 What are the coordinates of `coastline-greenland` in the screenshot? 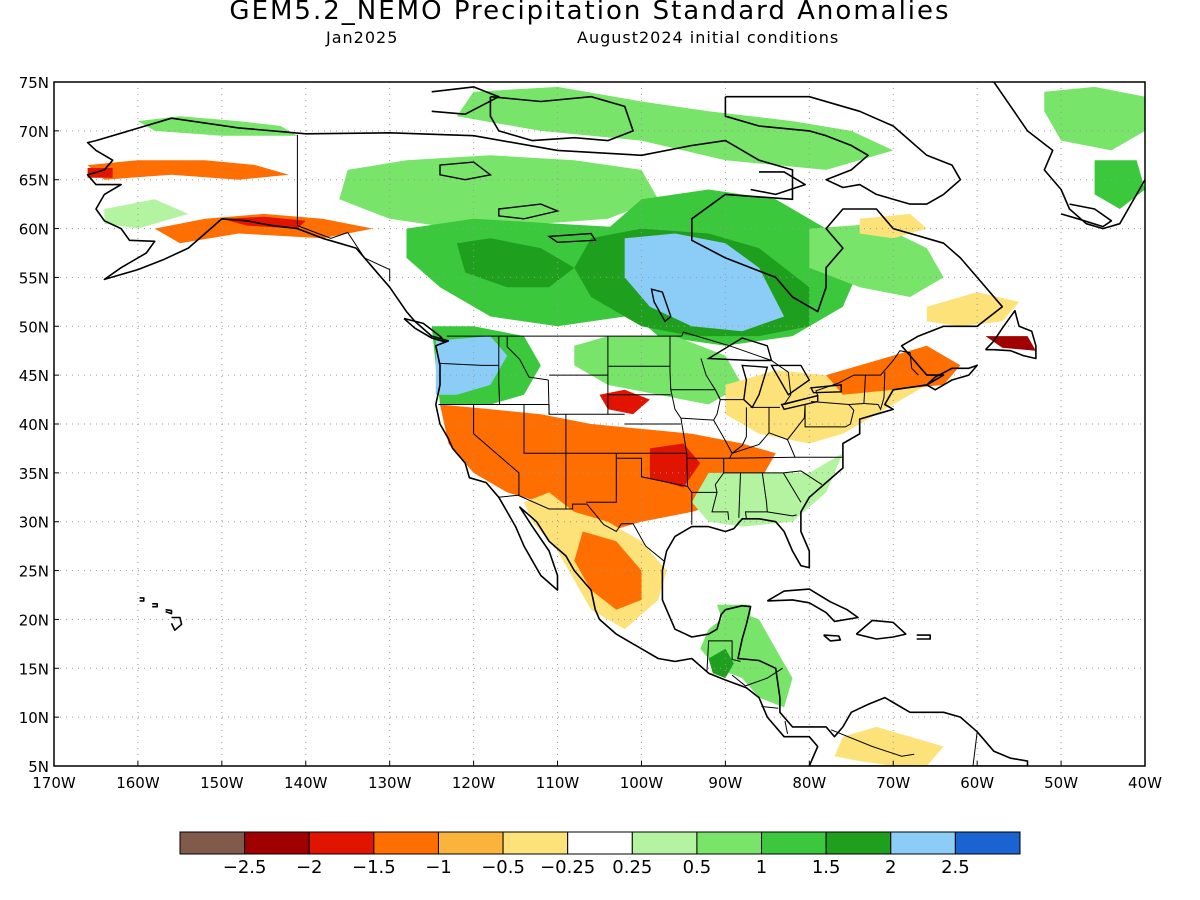 It's located at (1066, 156).